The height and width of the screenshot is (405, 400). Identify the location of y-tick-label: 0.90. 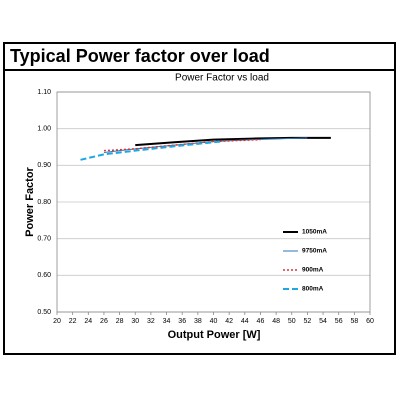
(44, 165).